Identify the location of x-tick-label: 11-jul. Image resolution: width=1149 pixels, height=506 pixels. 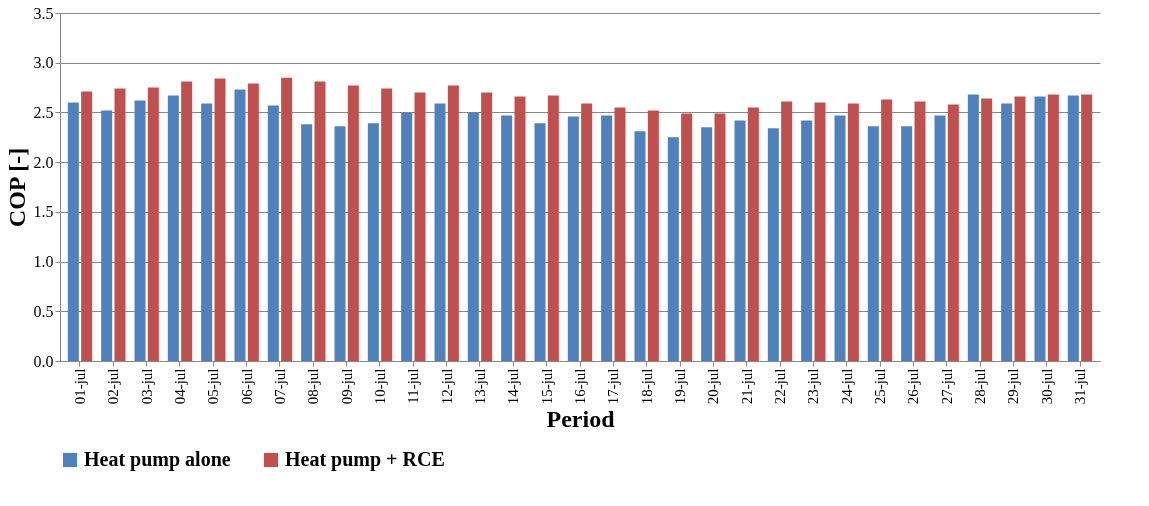
(413, 386).